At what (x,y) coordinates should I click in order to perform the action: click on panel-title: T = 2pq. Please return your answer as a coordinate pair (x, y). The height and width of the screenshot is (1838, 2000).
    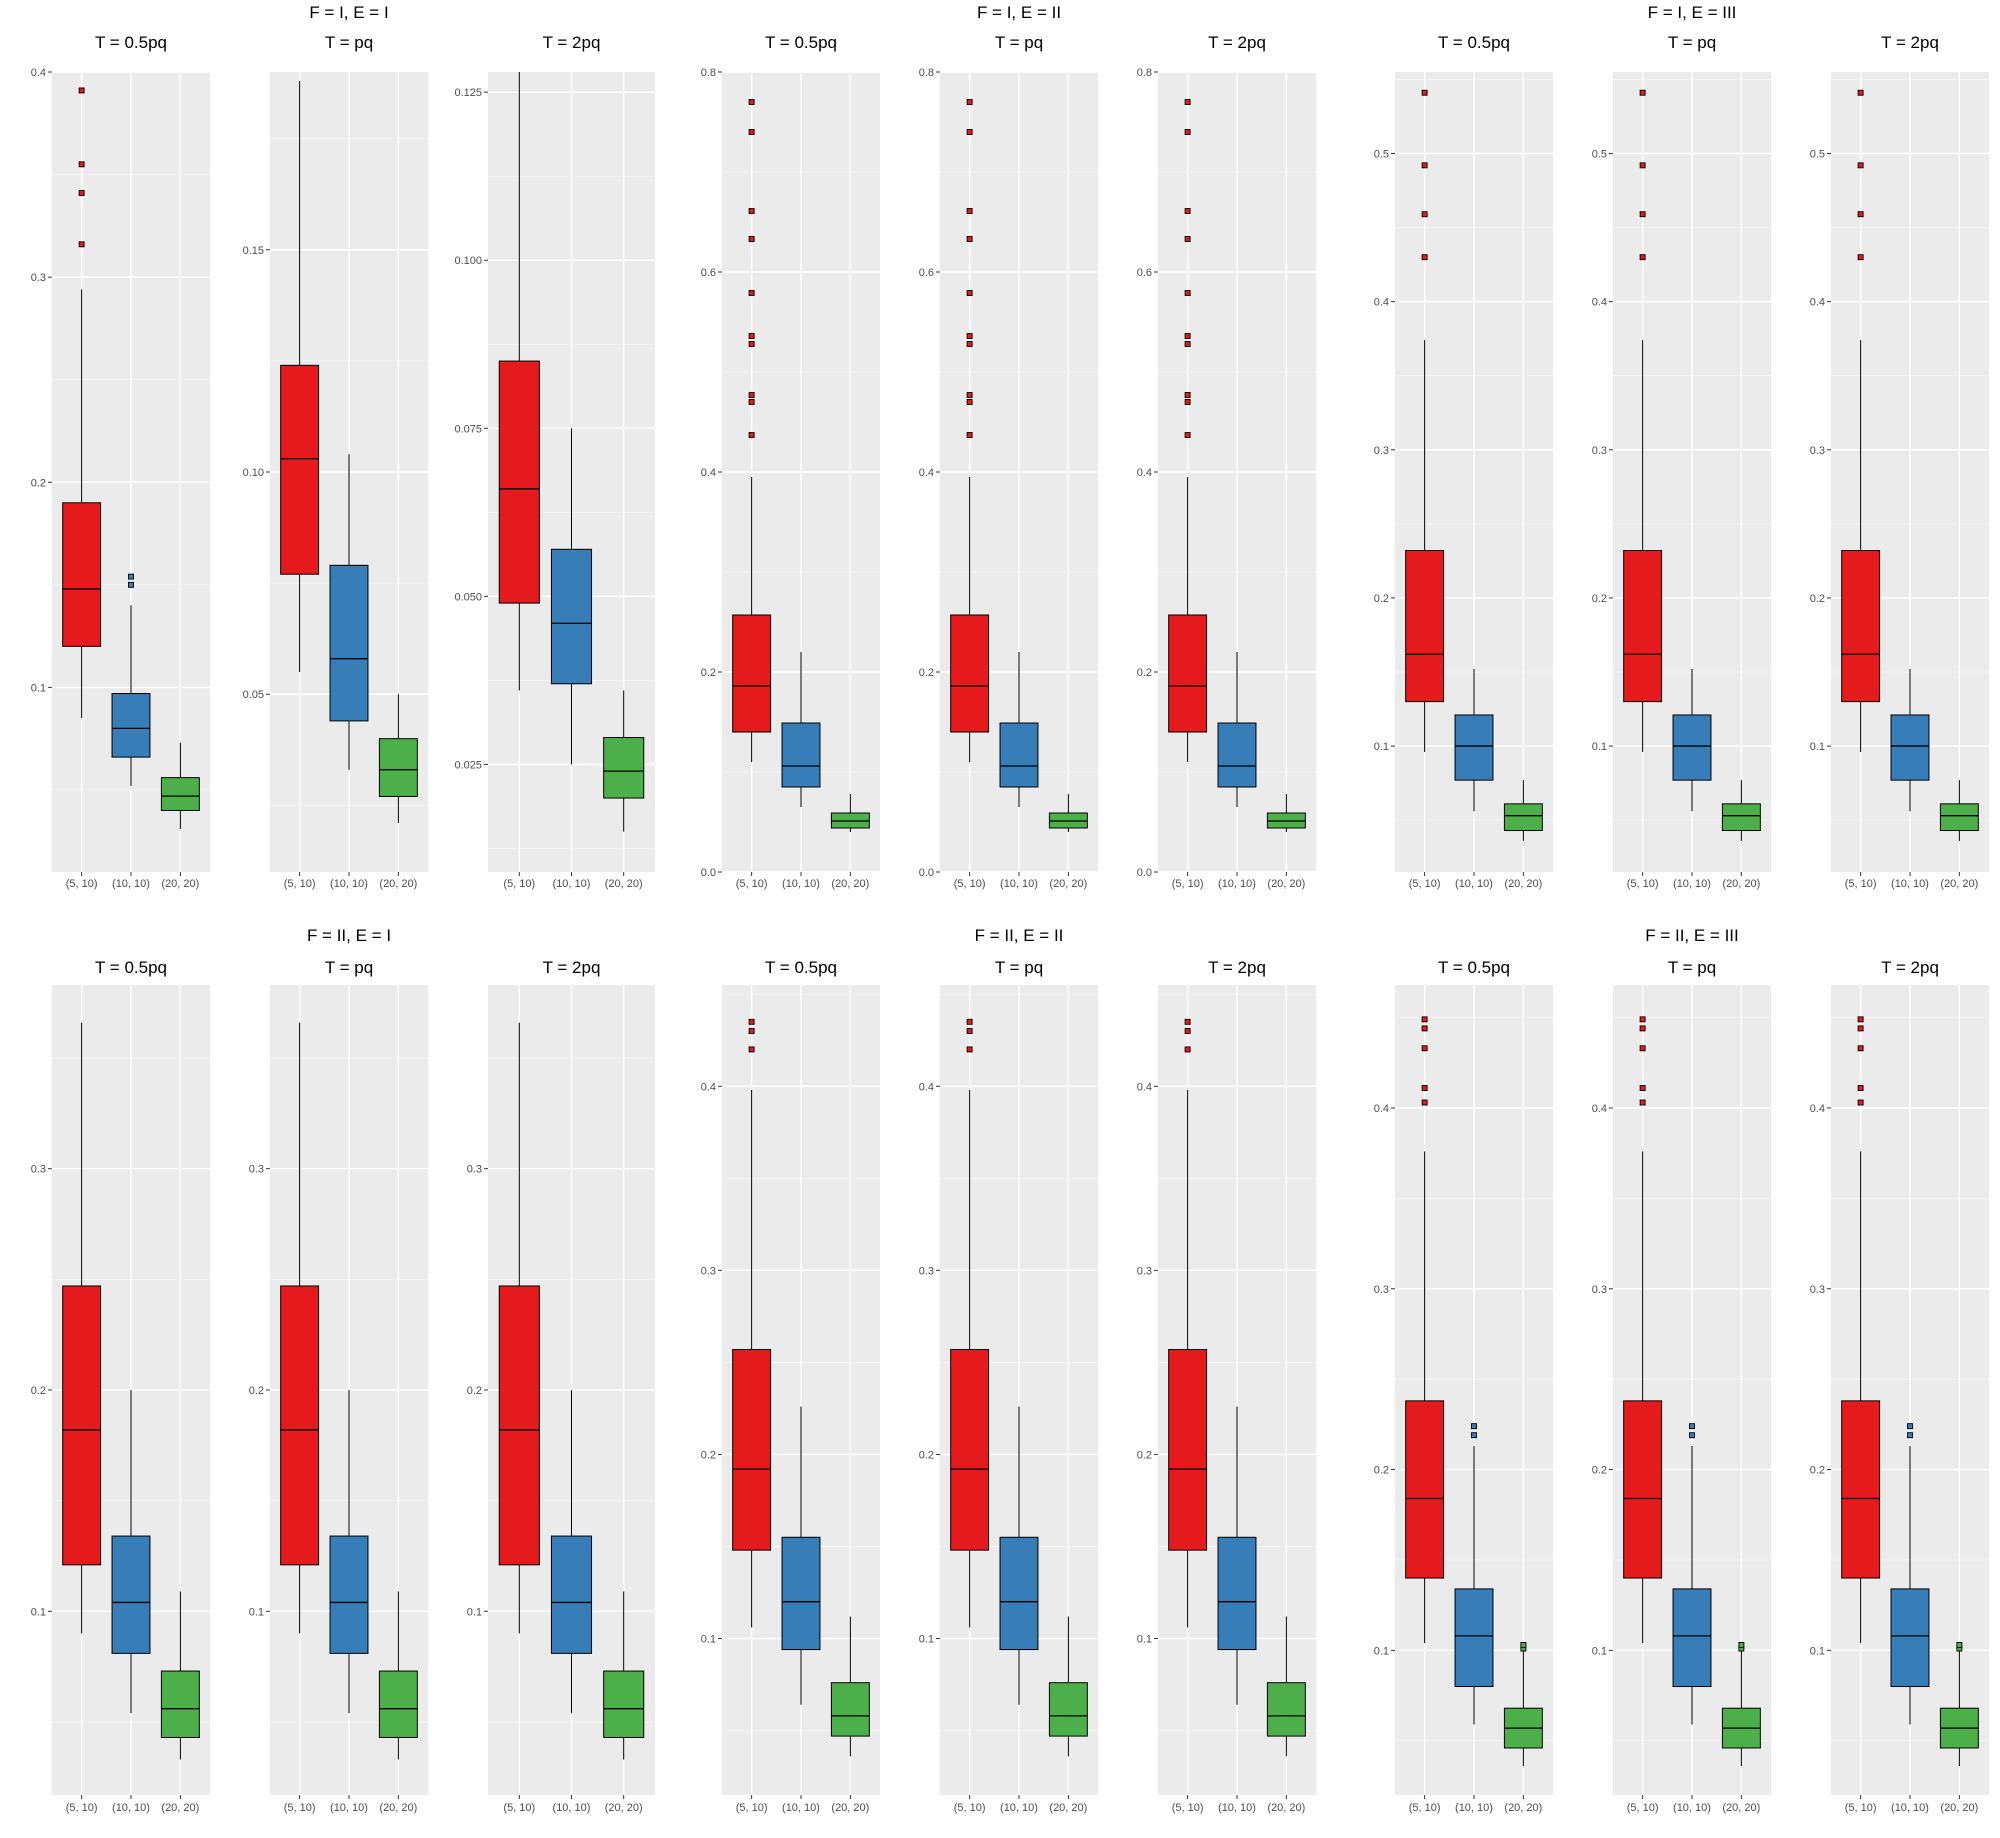
    Looking at the image, I should click on (1237, 967).